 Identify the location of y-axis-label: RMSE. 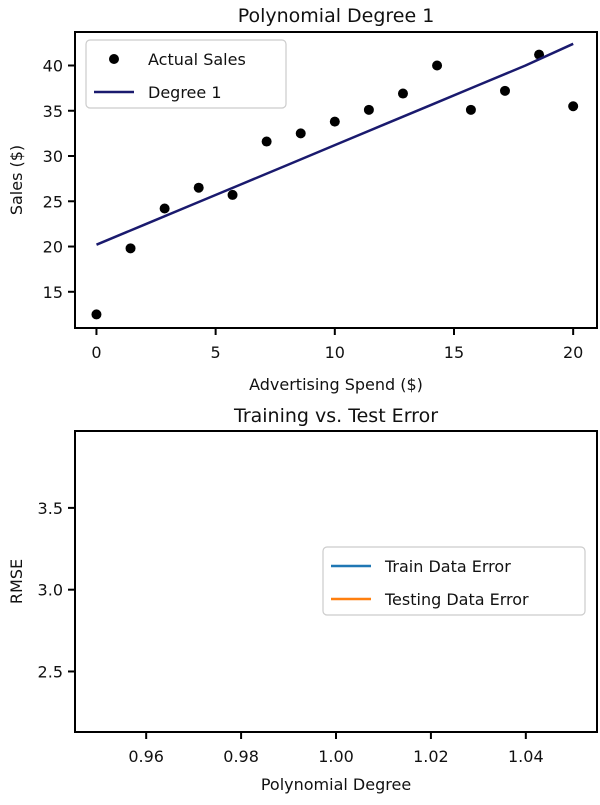
(16, 581).